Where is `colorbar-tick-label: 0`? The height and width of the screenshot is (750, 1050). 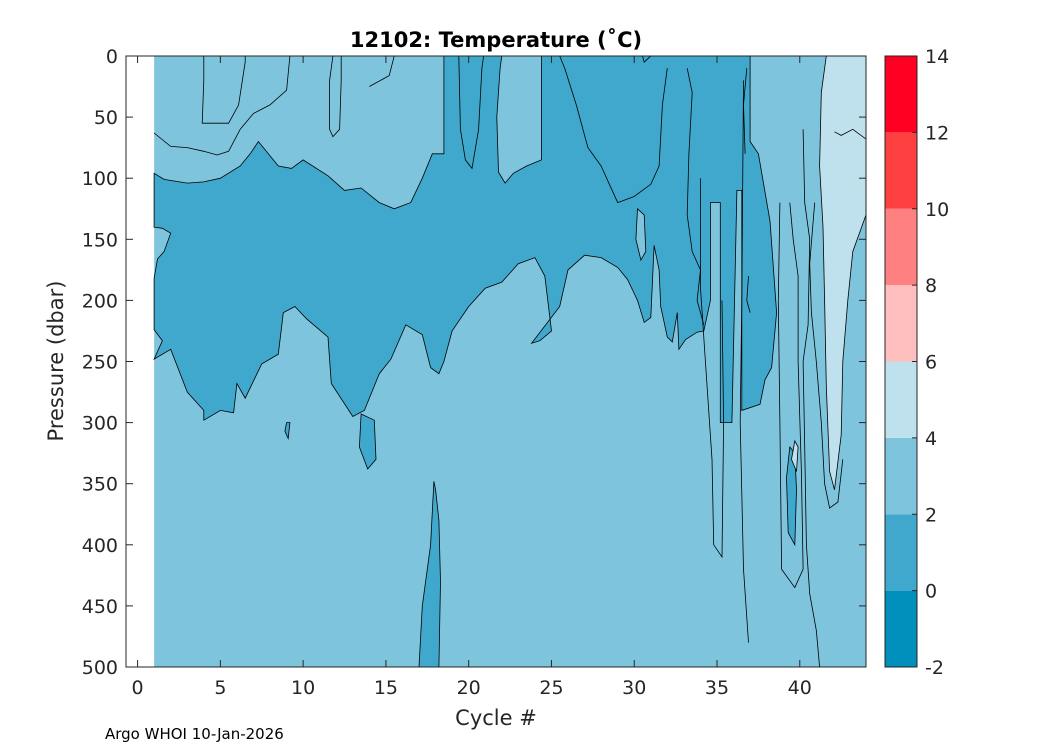
colorbar-tick-label: 0 is located at coordinates (931, 592).